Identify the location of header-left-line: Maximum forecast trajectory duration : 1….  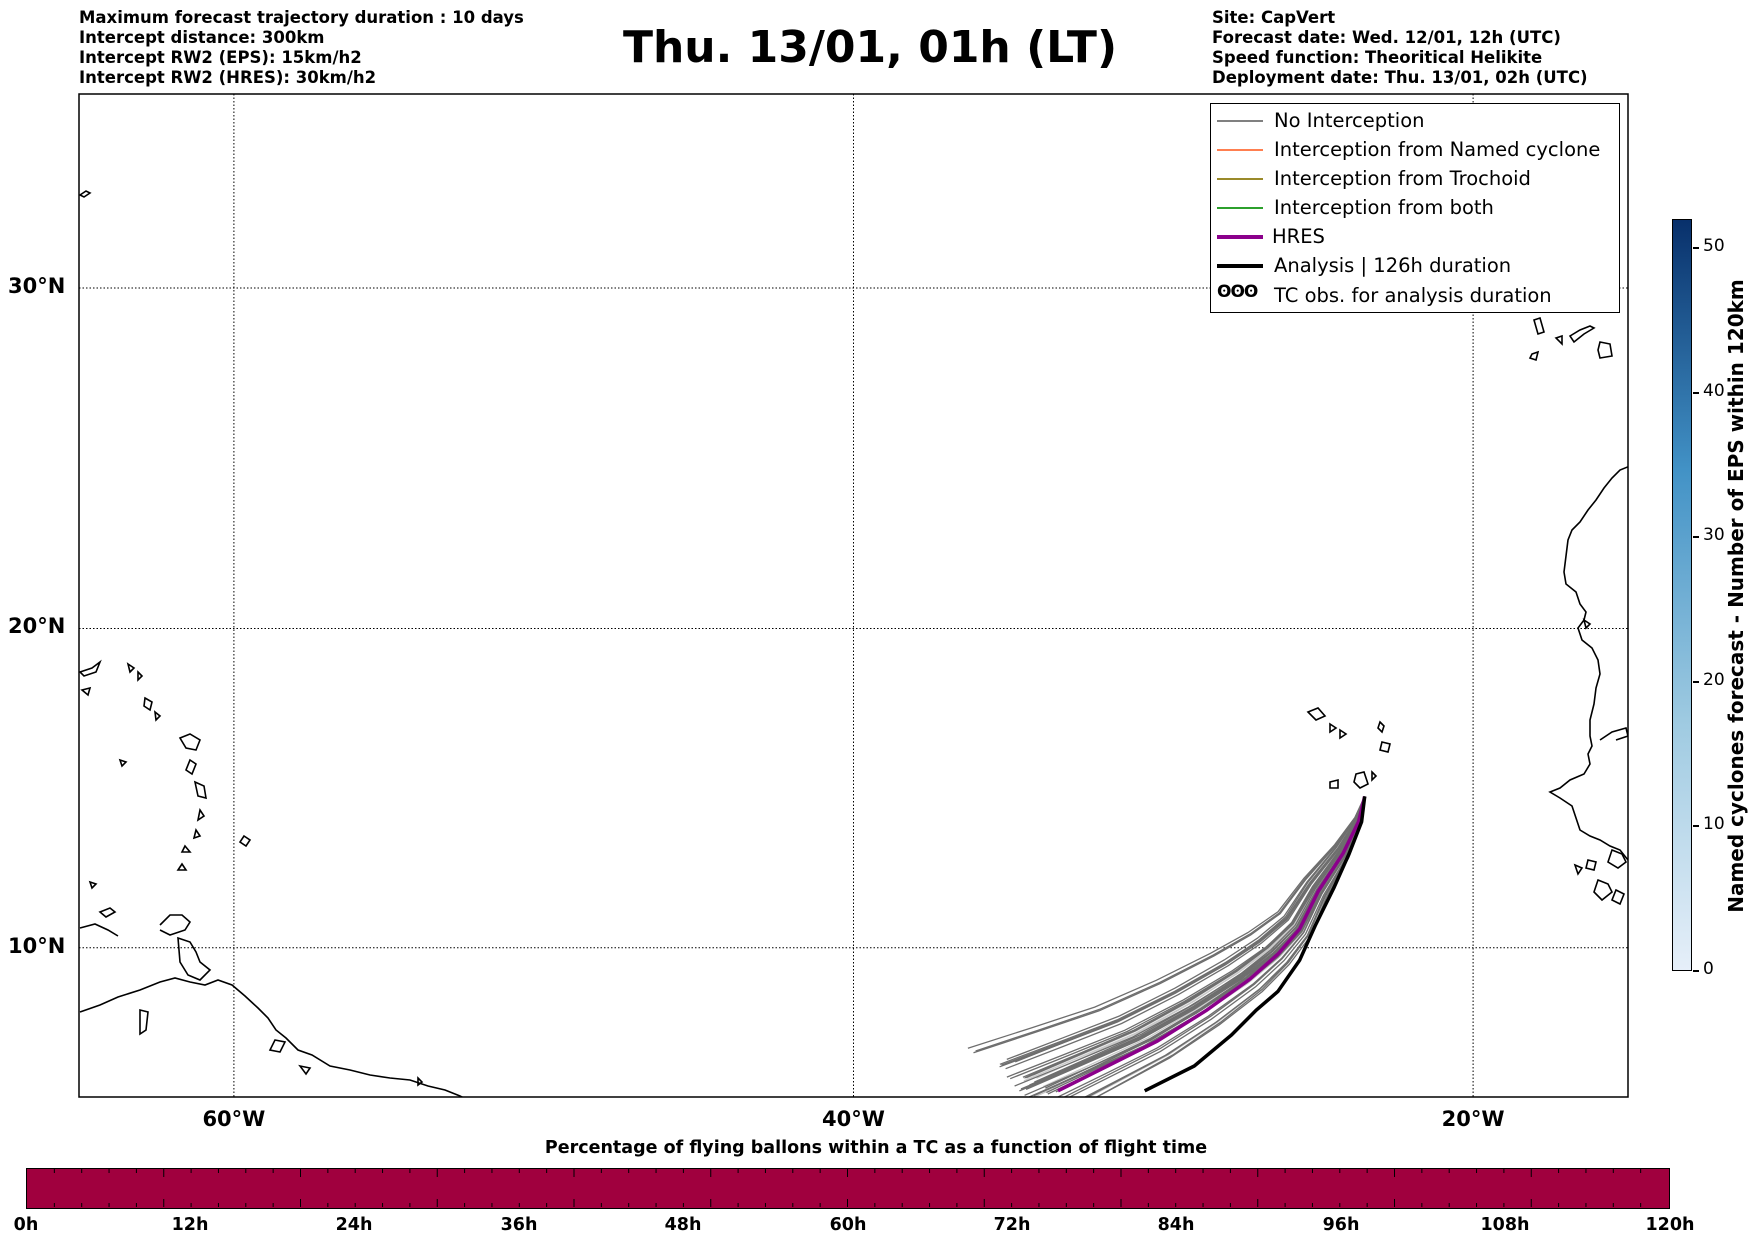
(301, 17).